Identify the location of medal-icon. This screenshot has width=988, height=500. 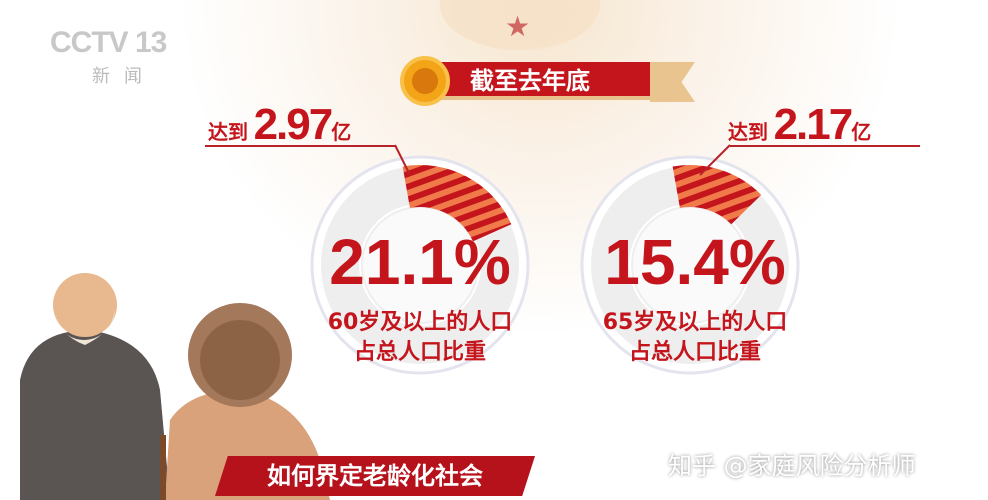
(425, 81).